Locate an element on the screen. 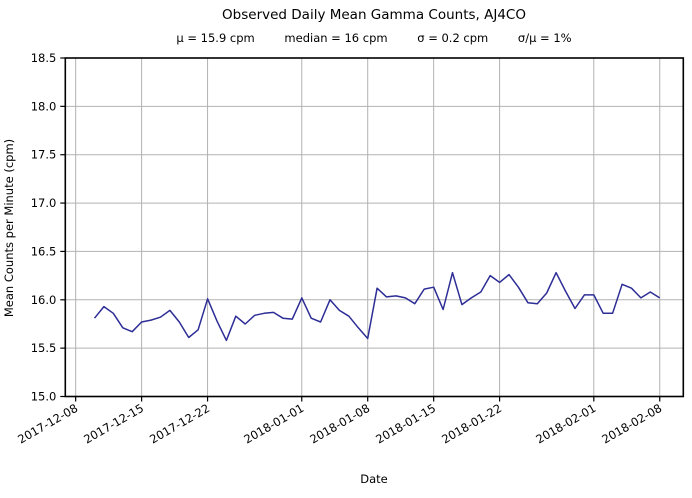 This screenshot has height=498, width=692. x-tick-label: 2018-01-01 is located at coordinates (273, 424).